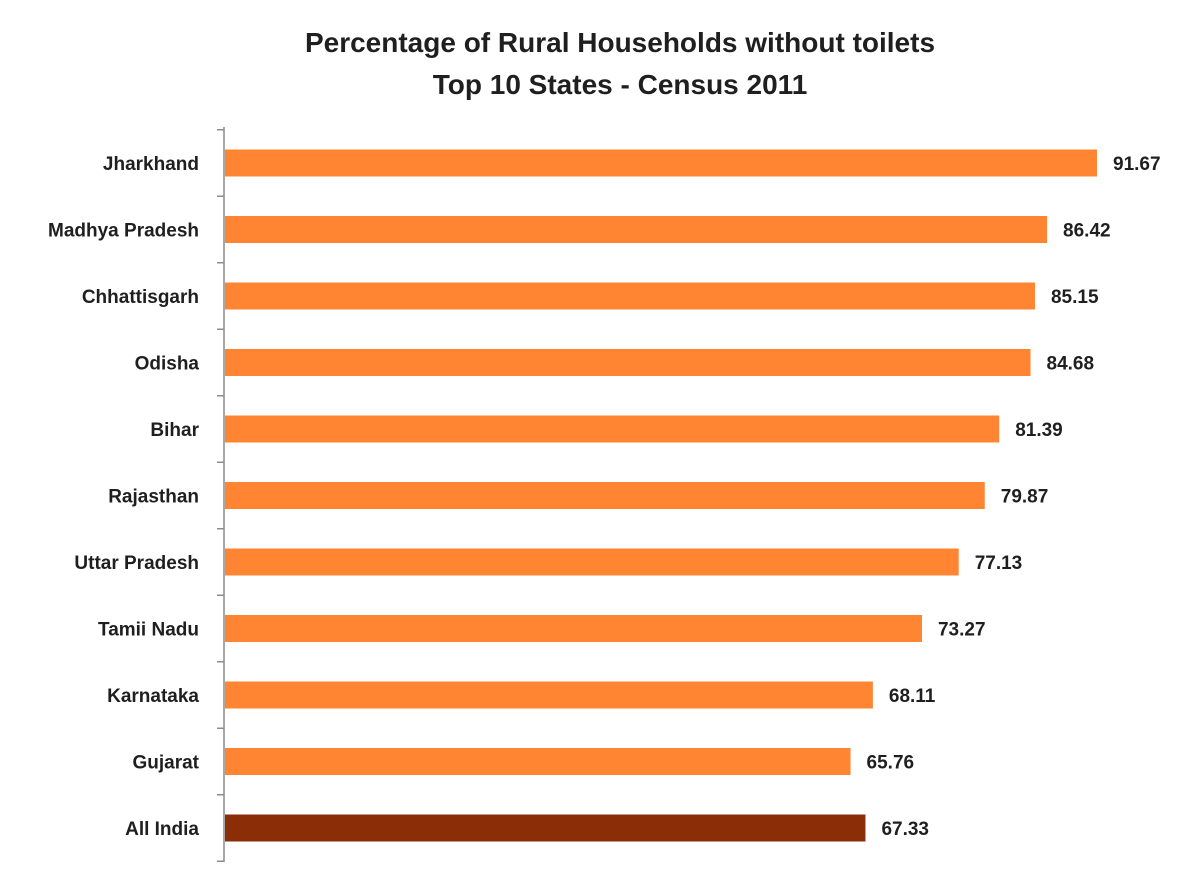 This screenshot has height=877, width=1200. I want to click on category-label: Jharkhand, so click(151, 164).